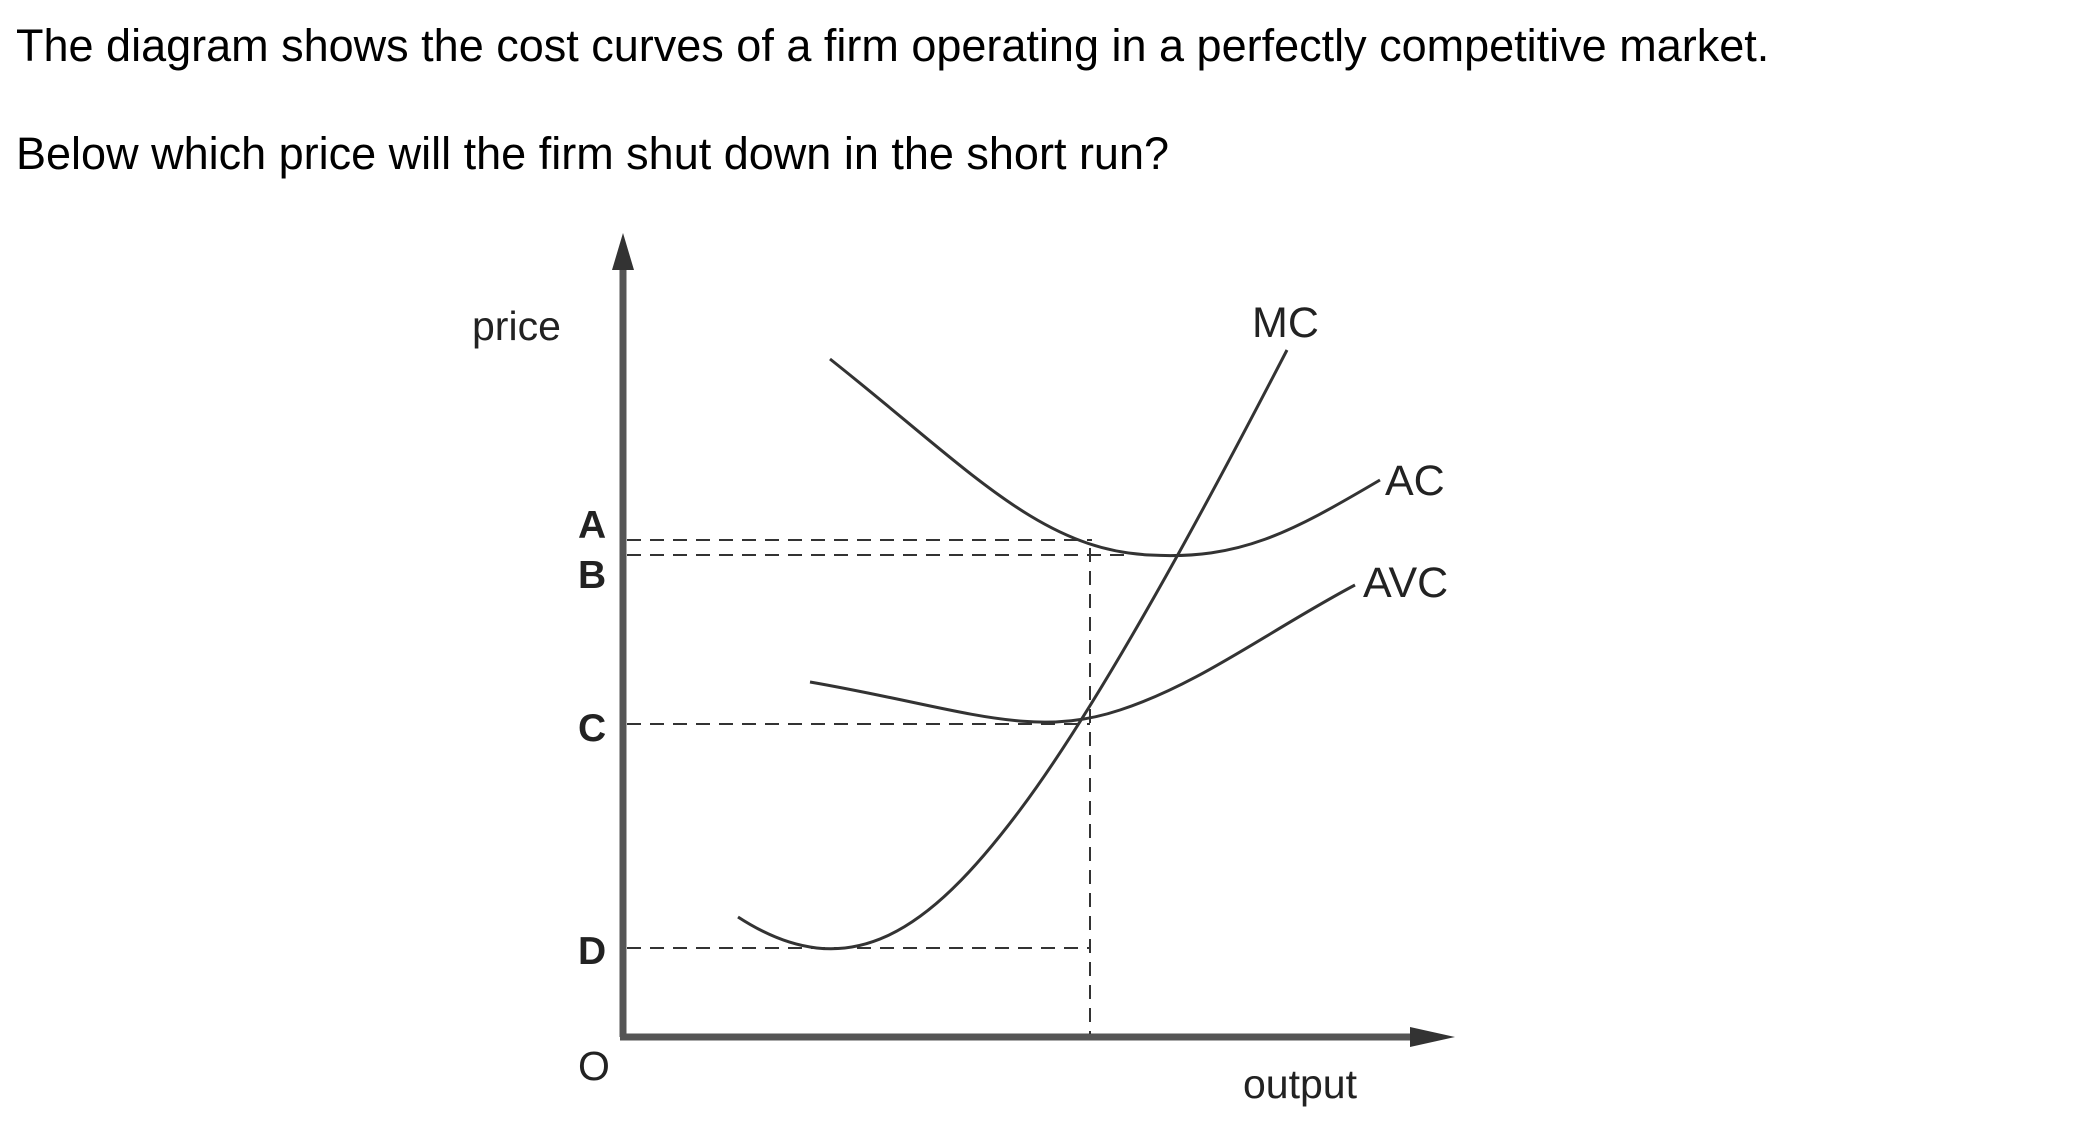  I want to click on mc-curve-label: MC, so click(1285, 323).